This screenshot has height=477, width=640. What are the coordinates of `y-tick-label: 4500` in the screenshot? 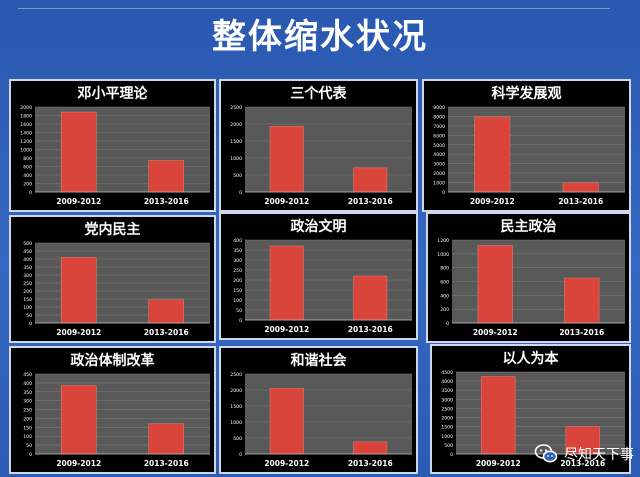 It's located at (447, 373).